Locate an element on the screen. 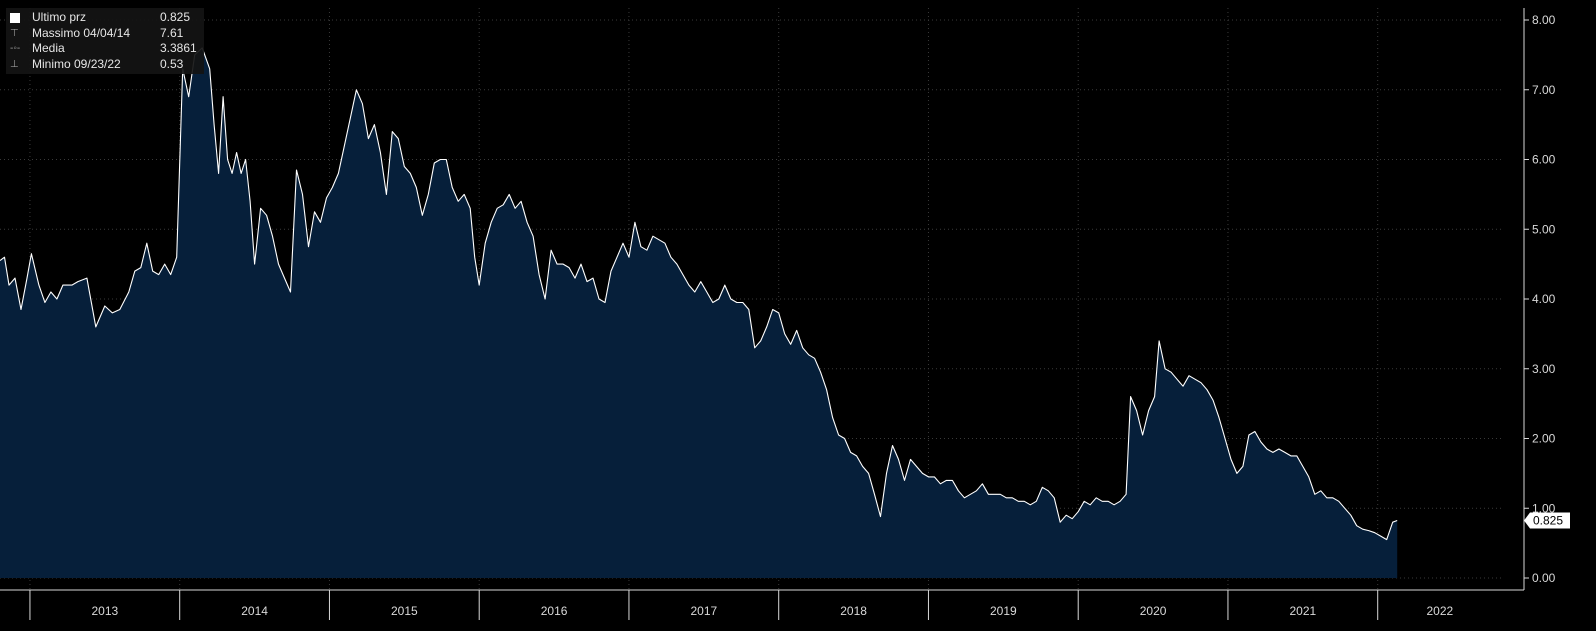 The width and height of the screenshot is (1596, 631). legend-row-max: ⊤ Massimo 04/04/14 7.61 is located at coordinates (105, 34).